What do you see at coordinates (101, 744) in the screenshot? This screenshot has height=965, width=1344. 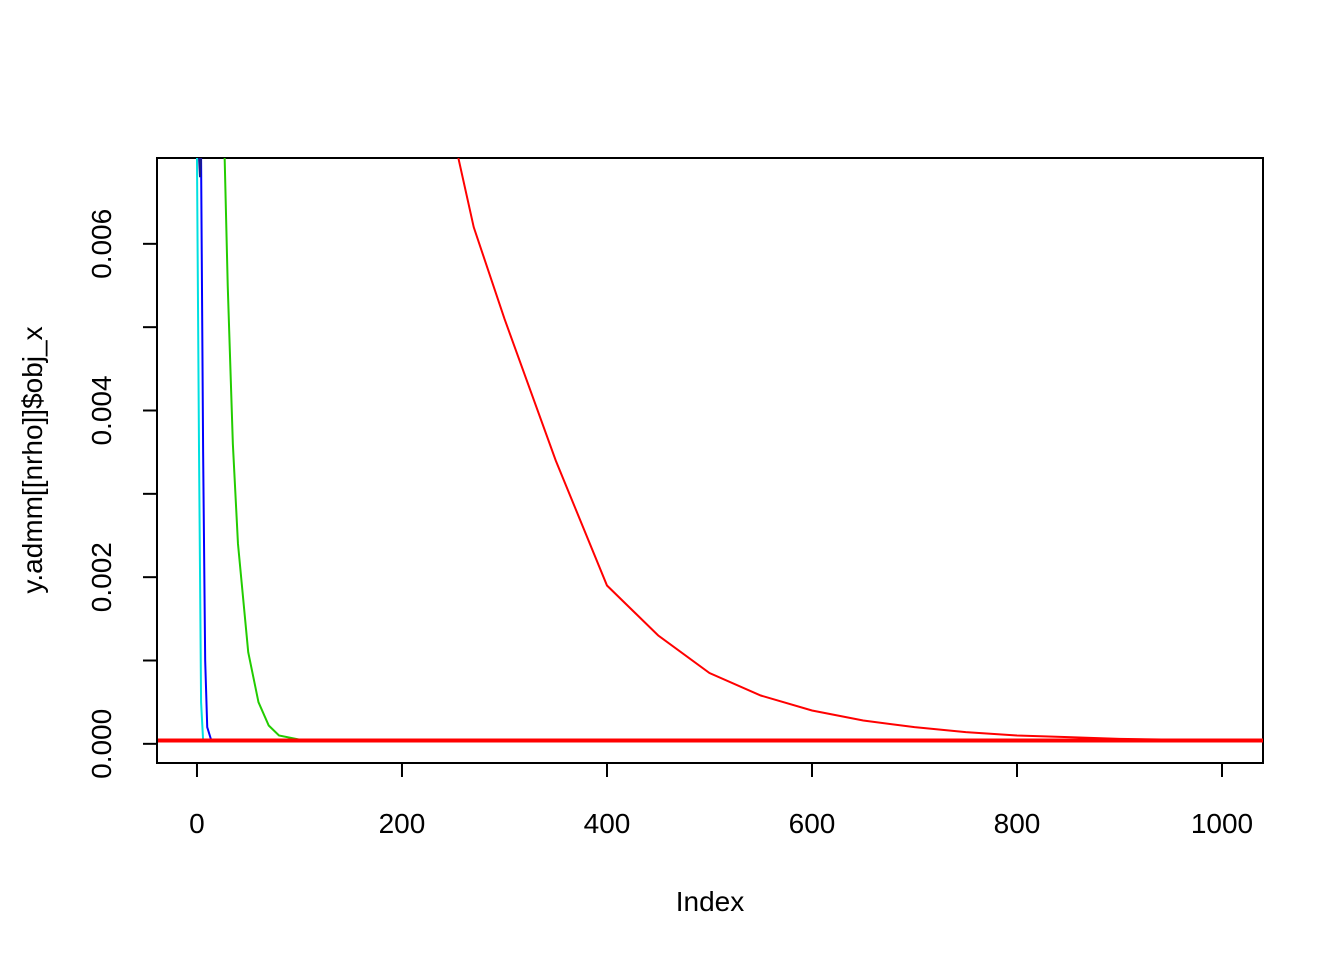 I see `y-tick-label: 0.000` at bounding box center [101, 744].